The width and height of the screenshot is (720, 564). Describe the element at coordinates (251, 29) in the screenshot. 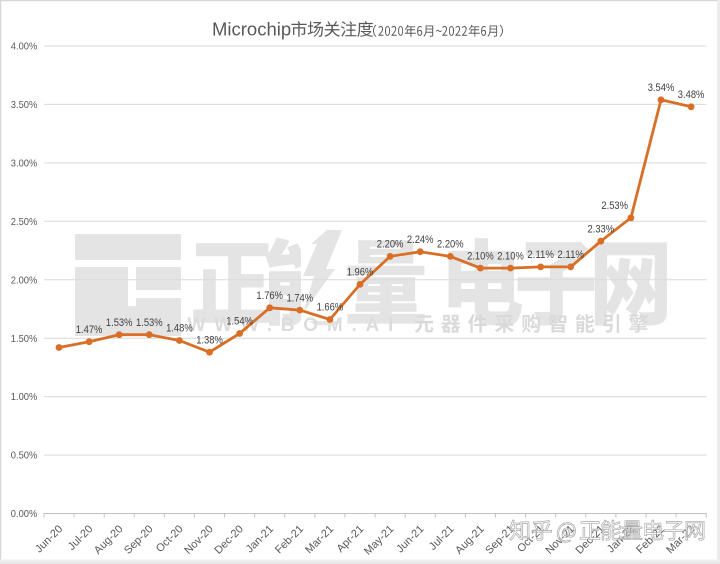

I see `svg-text: Microchip` at that location.